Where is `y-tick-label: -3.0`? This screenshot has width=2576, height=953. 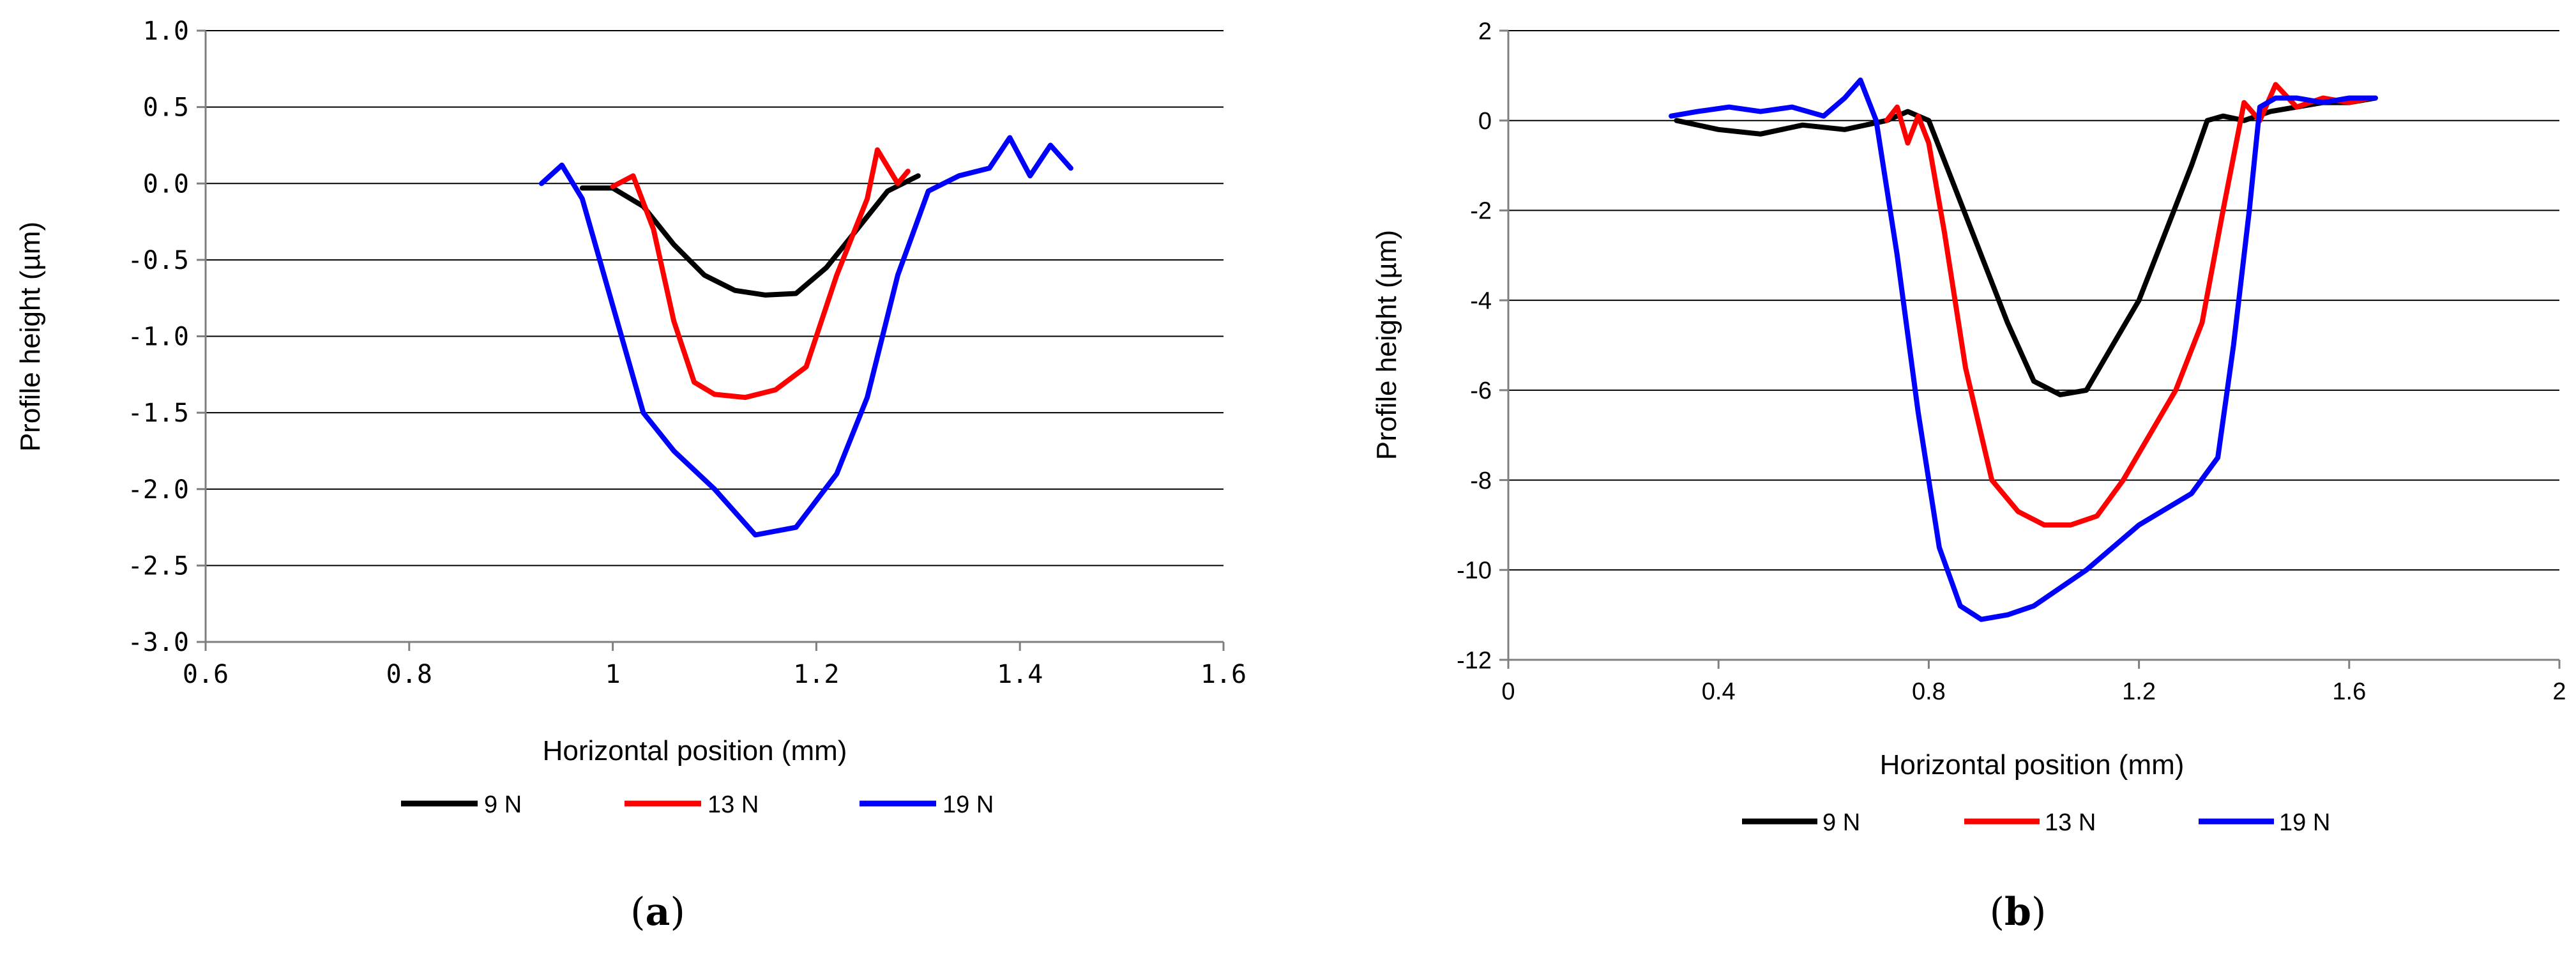
y-tick-label: -3.0 is located at coordinates (159, 642).